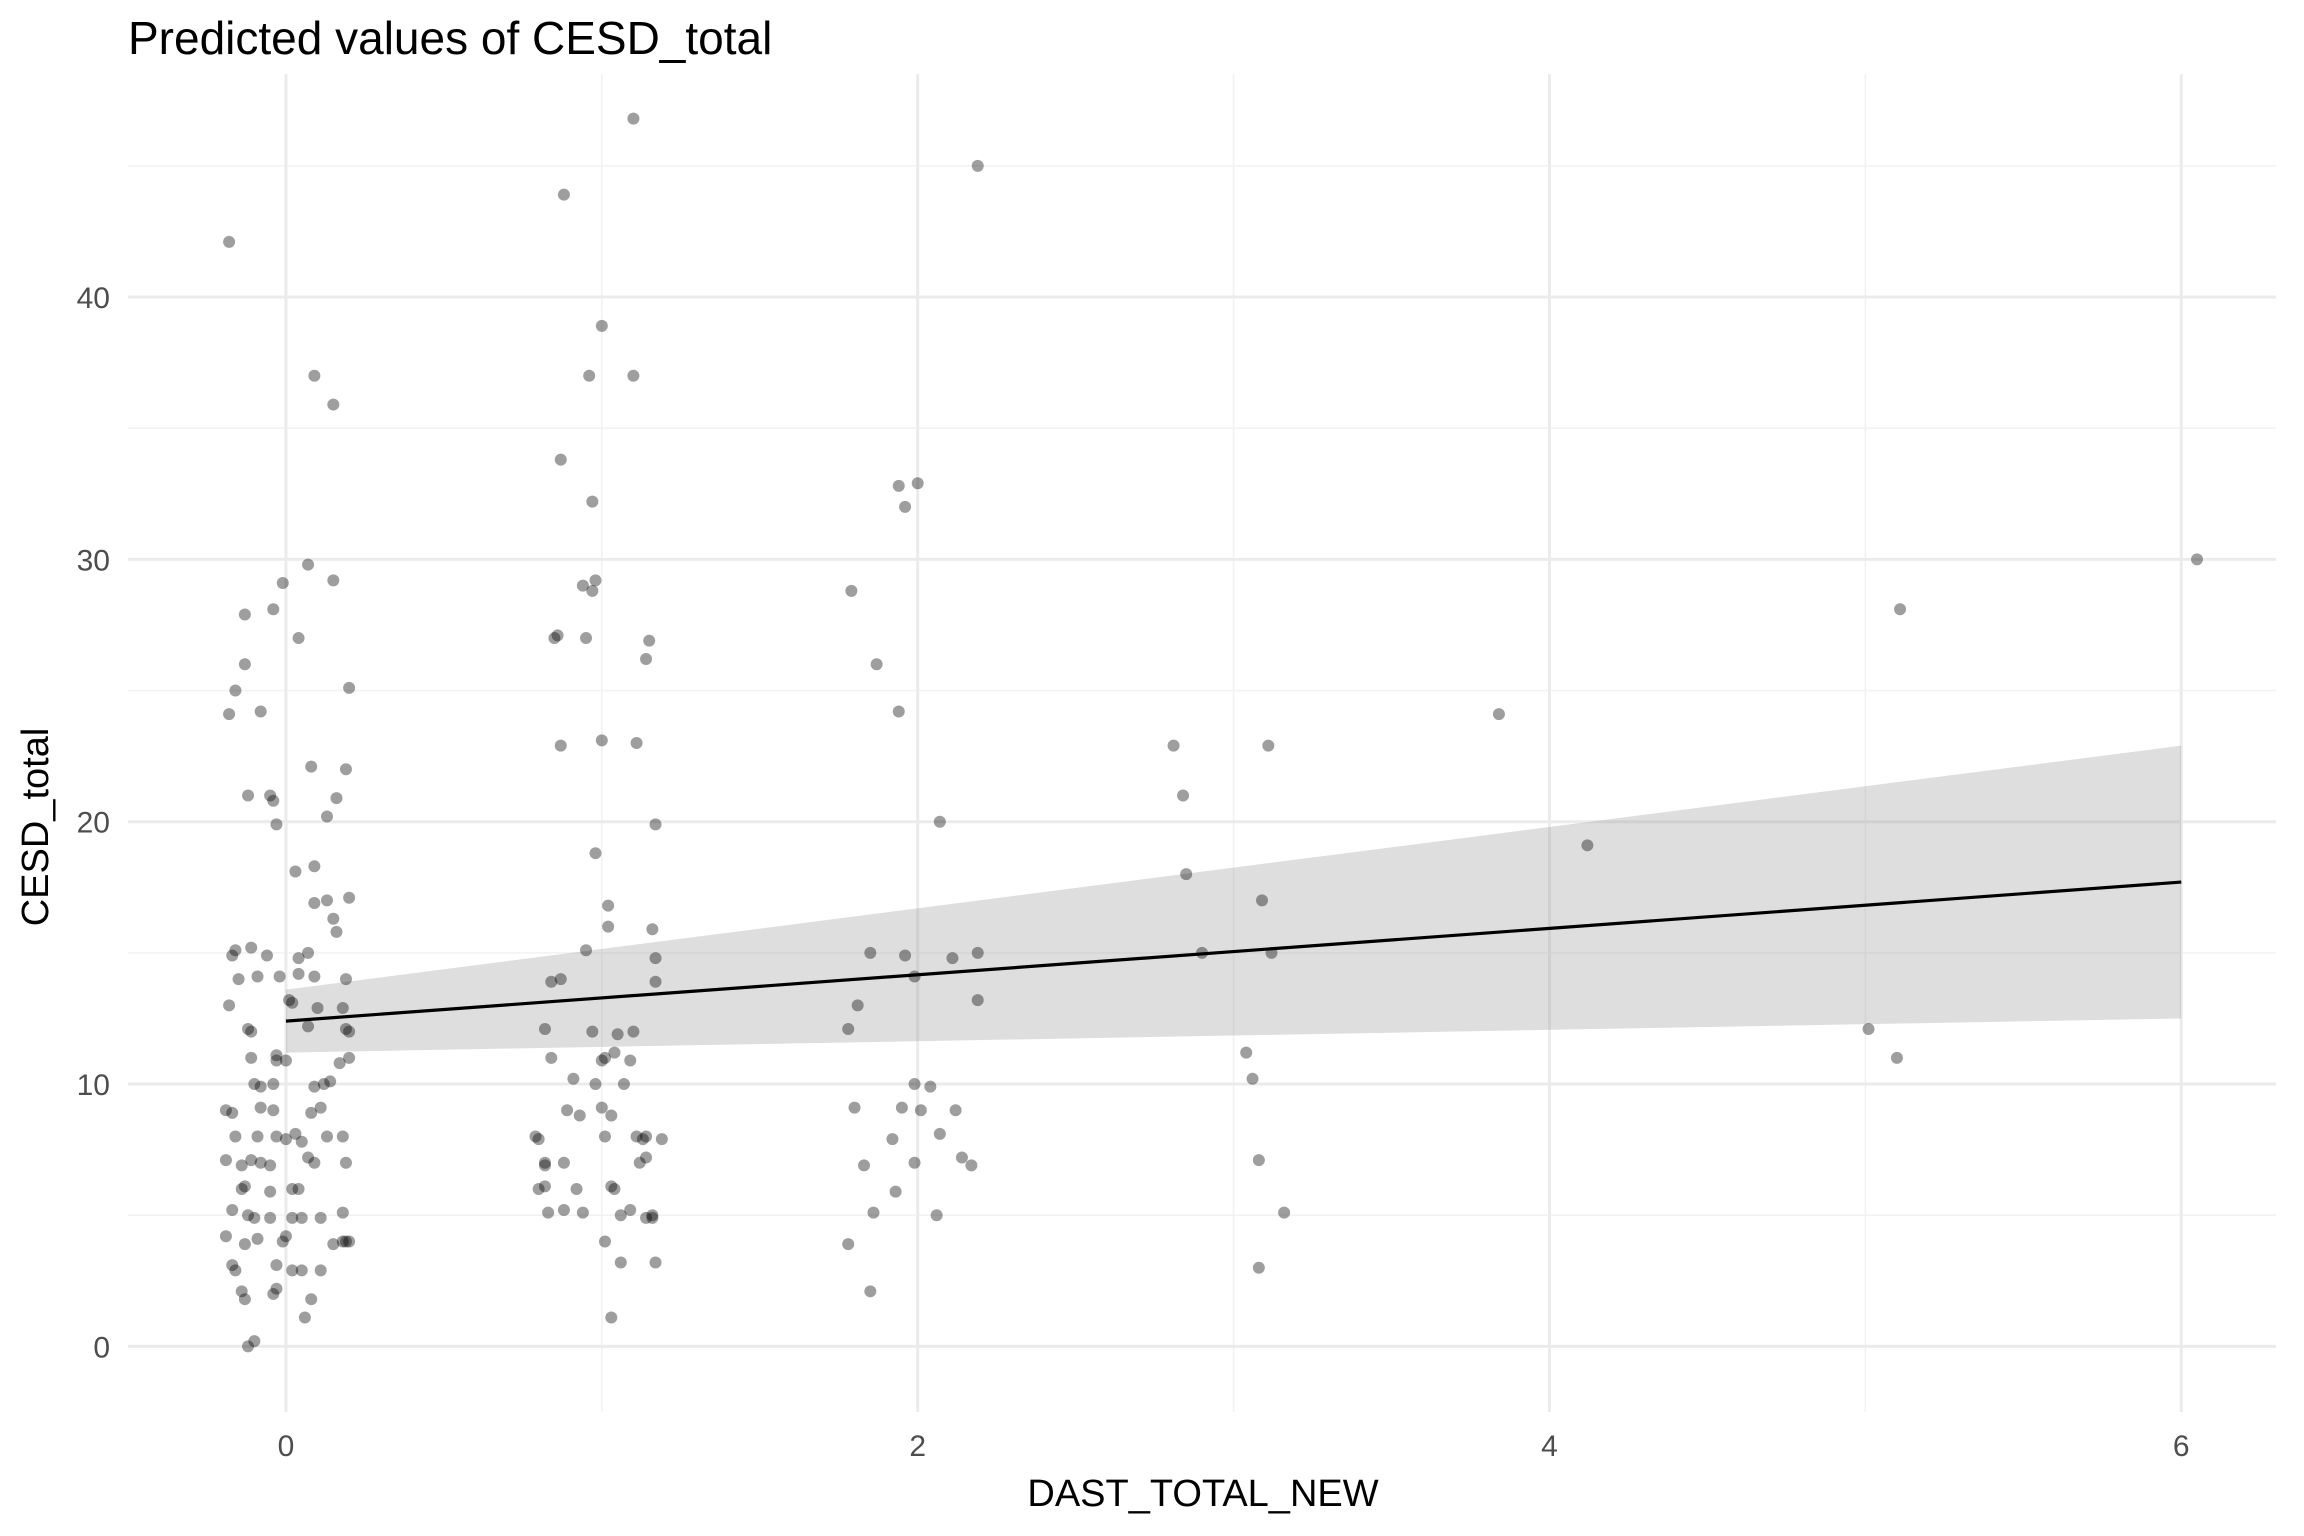 Image resolution: width=2304 pixels, height=1536 pixels. Describe the element at coordinates (1202, 1494) in the screenshot. I see `x-axis-title: DAST_TOTAL_NEW` at that location.